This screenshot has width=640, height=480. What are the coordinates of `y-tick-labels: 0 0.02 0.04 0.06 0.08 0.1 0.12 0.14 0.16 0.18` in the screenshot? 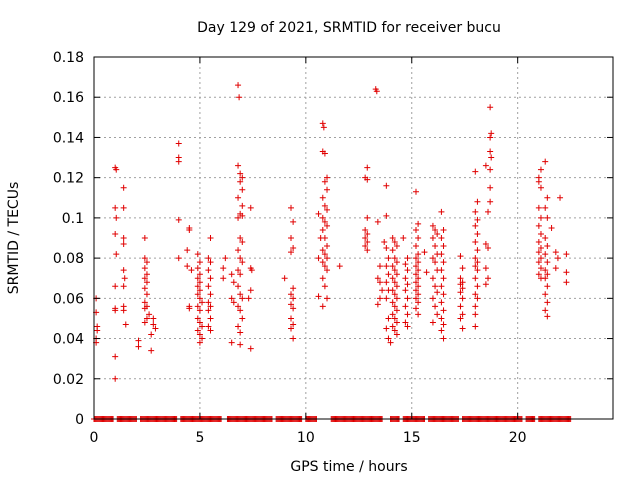 It's located at (68, 239).